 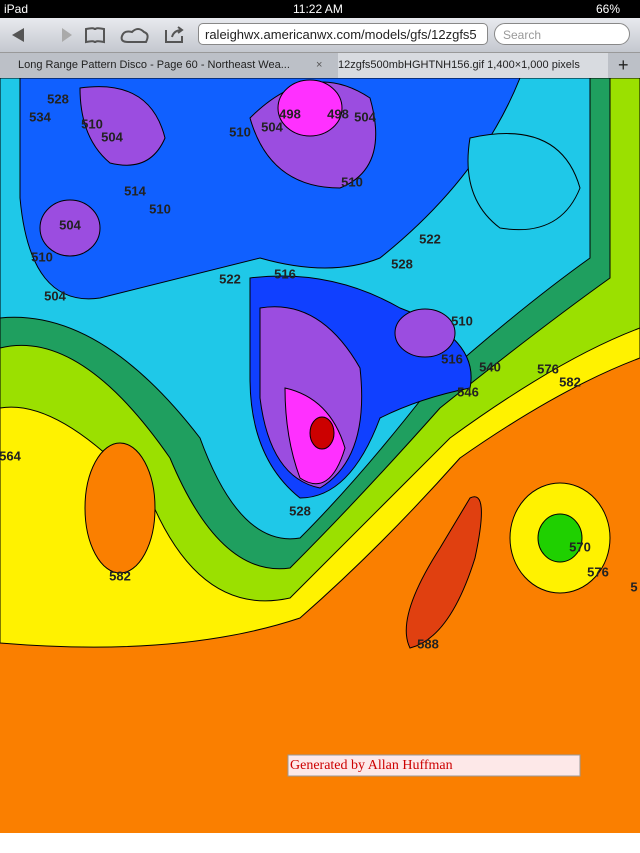 What do you see at coordinates (18, 35) in the screenshot?
I see `back-button` at bounding box center [18, 35].